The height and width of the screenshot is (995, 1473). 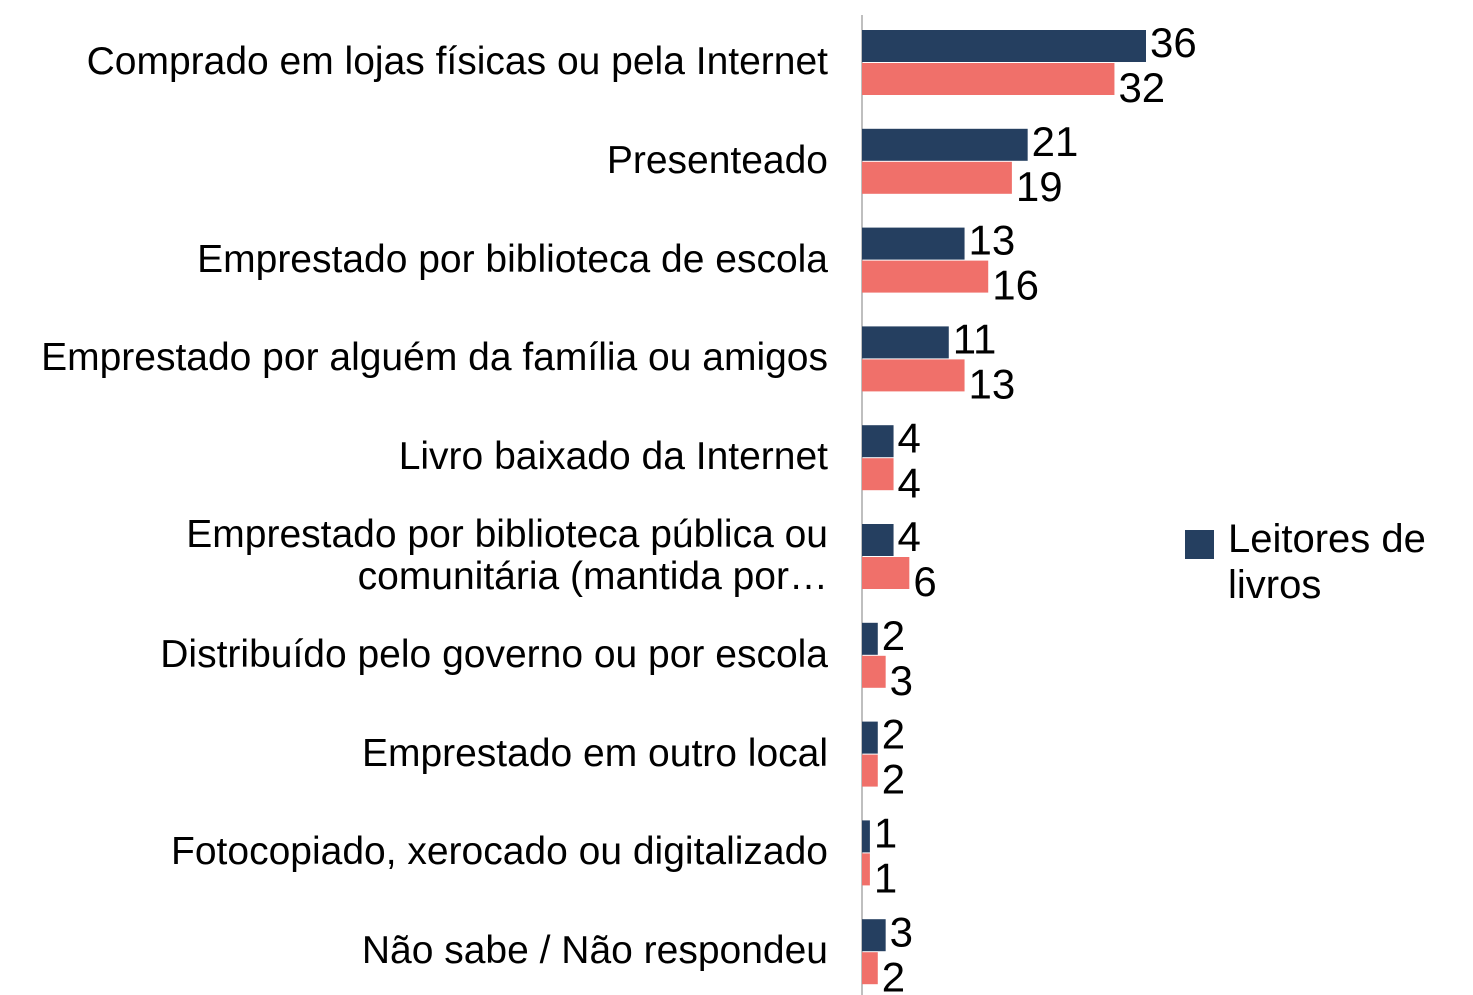 I want to click on category-label: Emprestado em outro local, so click(x=594, y=753).